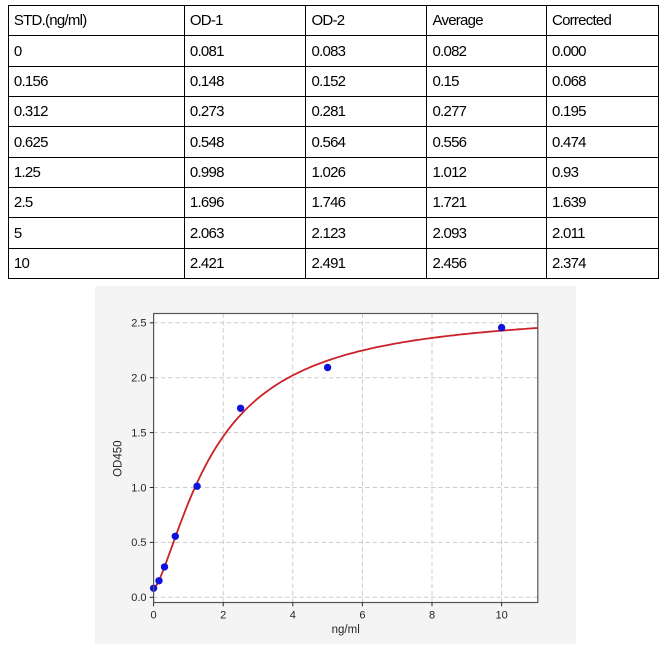 This screenshot has height=662, width=668. What do you see at coordinates (501, 616) in the screenshot?
I see `svg-text: 10` at bounding box center [501, 616].